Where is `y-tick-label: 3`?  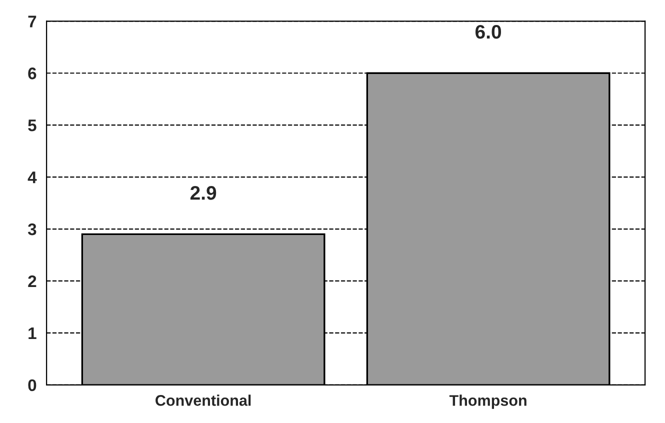 y-tick-label: 3 is located at coordinates (32, 229).